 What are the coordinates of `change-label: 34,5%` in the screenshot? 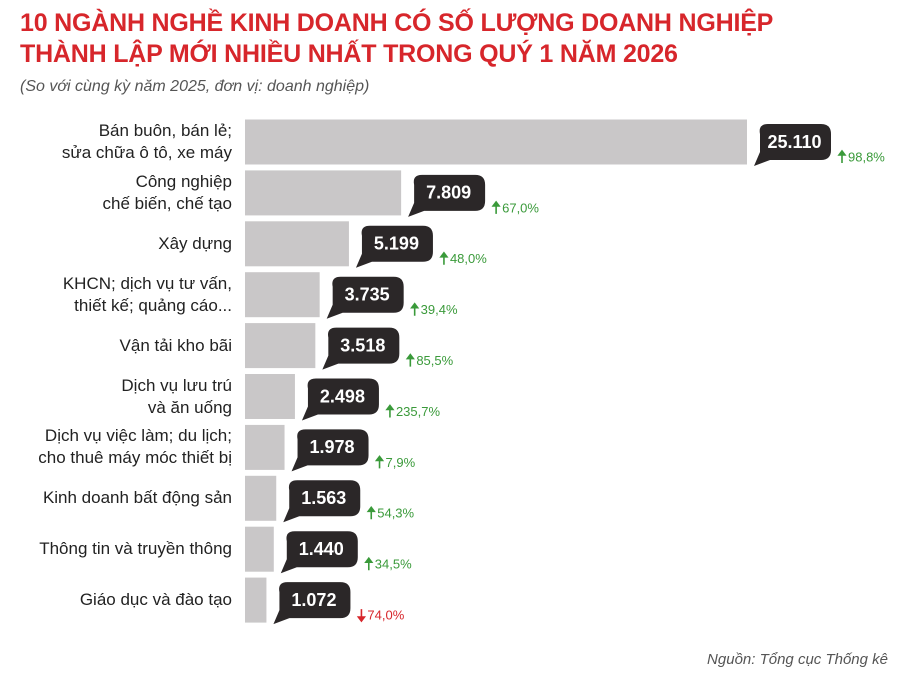 It's located at (393, 564).